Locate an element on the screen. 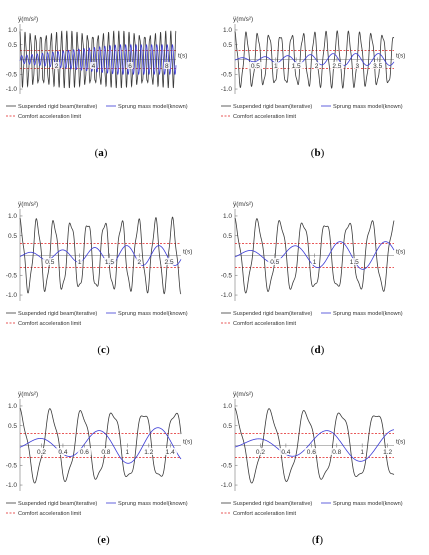  x-tick-label: 4 is located at coordinates (94, 66).